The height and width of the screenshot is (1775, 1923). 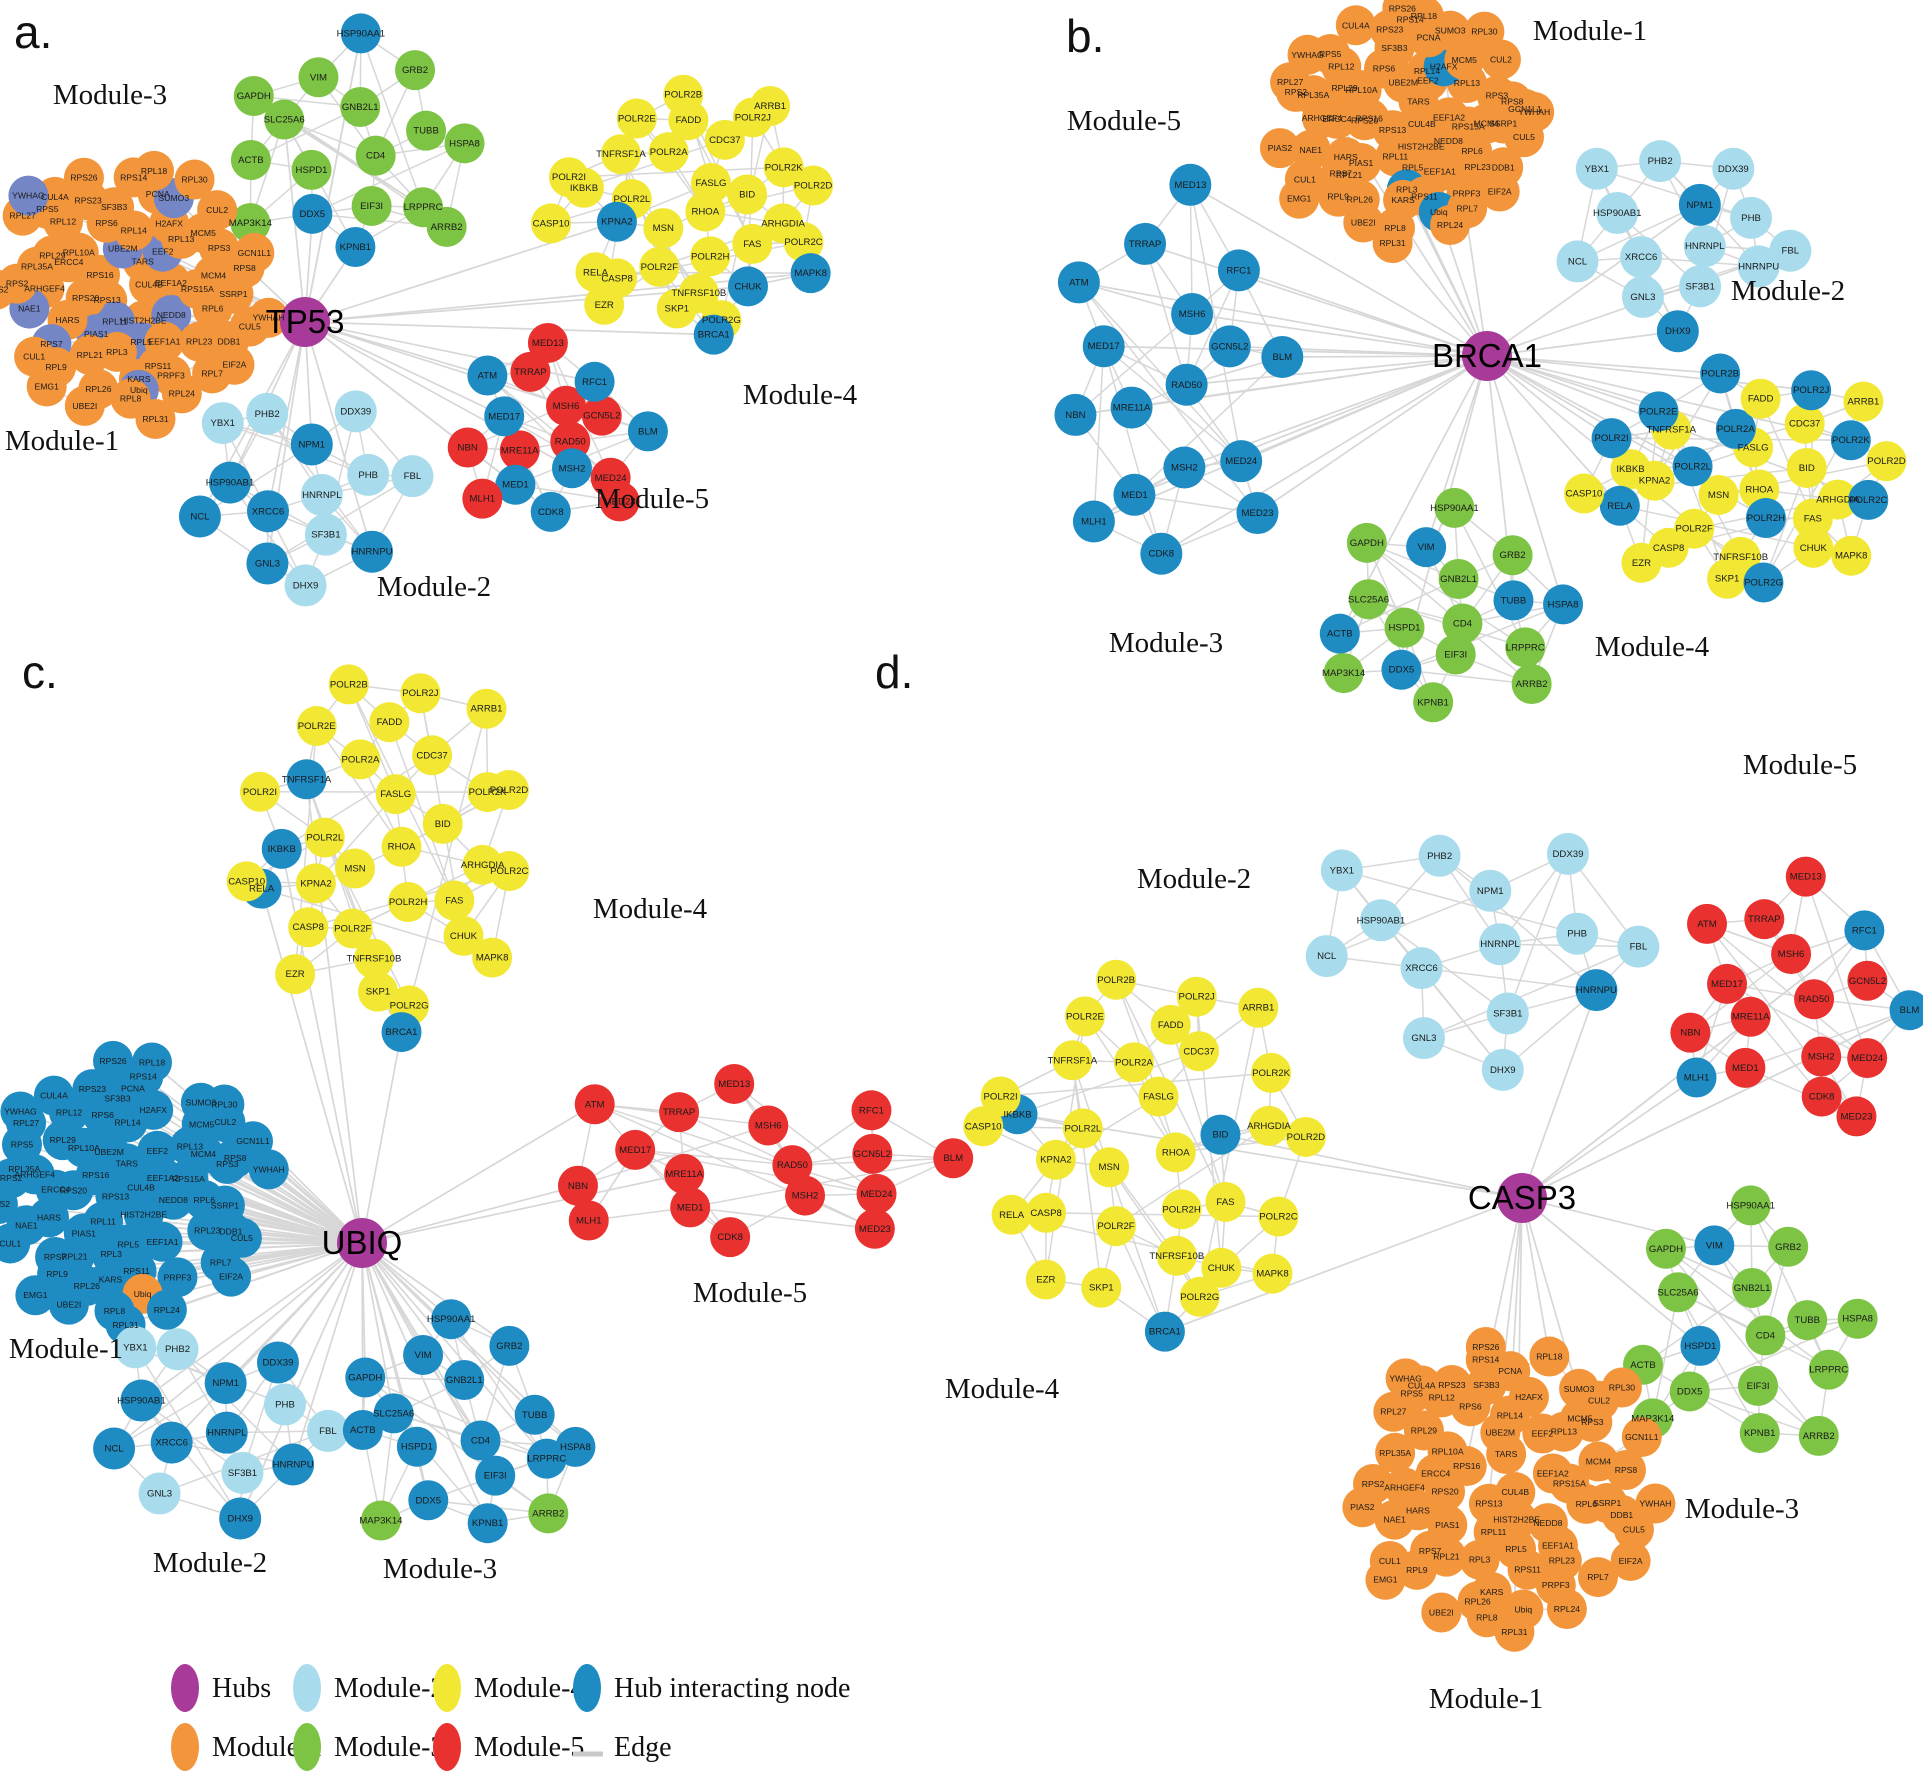 What do you see at coordinates (1811, 390) in the screenshot?
I see `node-label-POLR2J: POLR2J` at bounding box center [1811, 390].